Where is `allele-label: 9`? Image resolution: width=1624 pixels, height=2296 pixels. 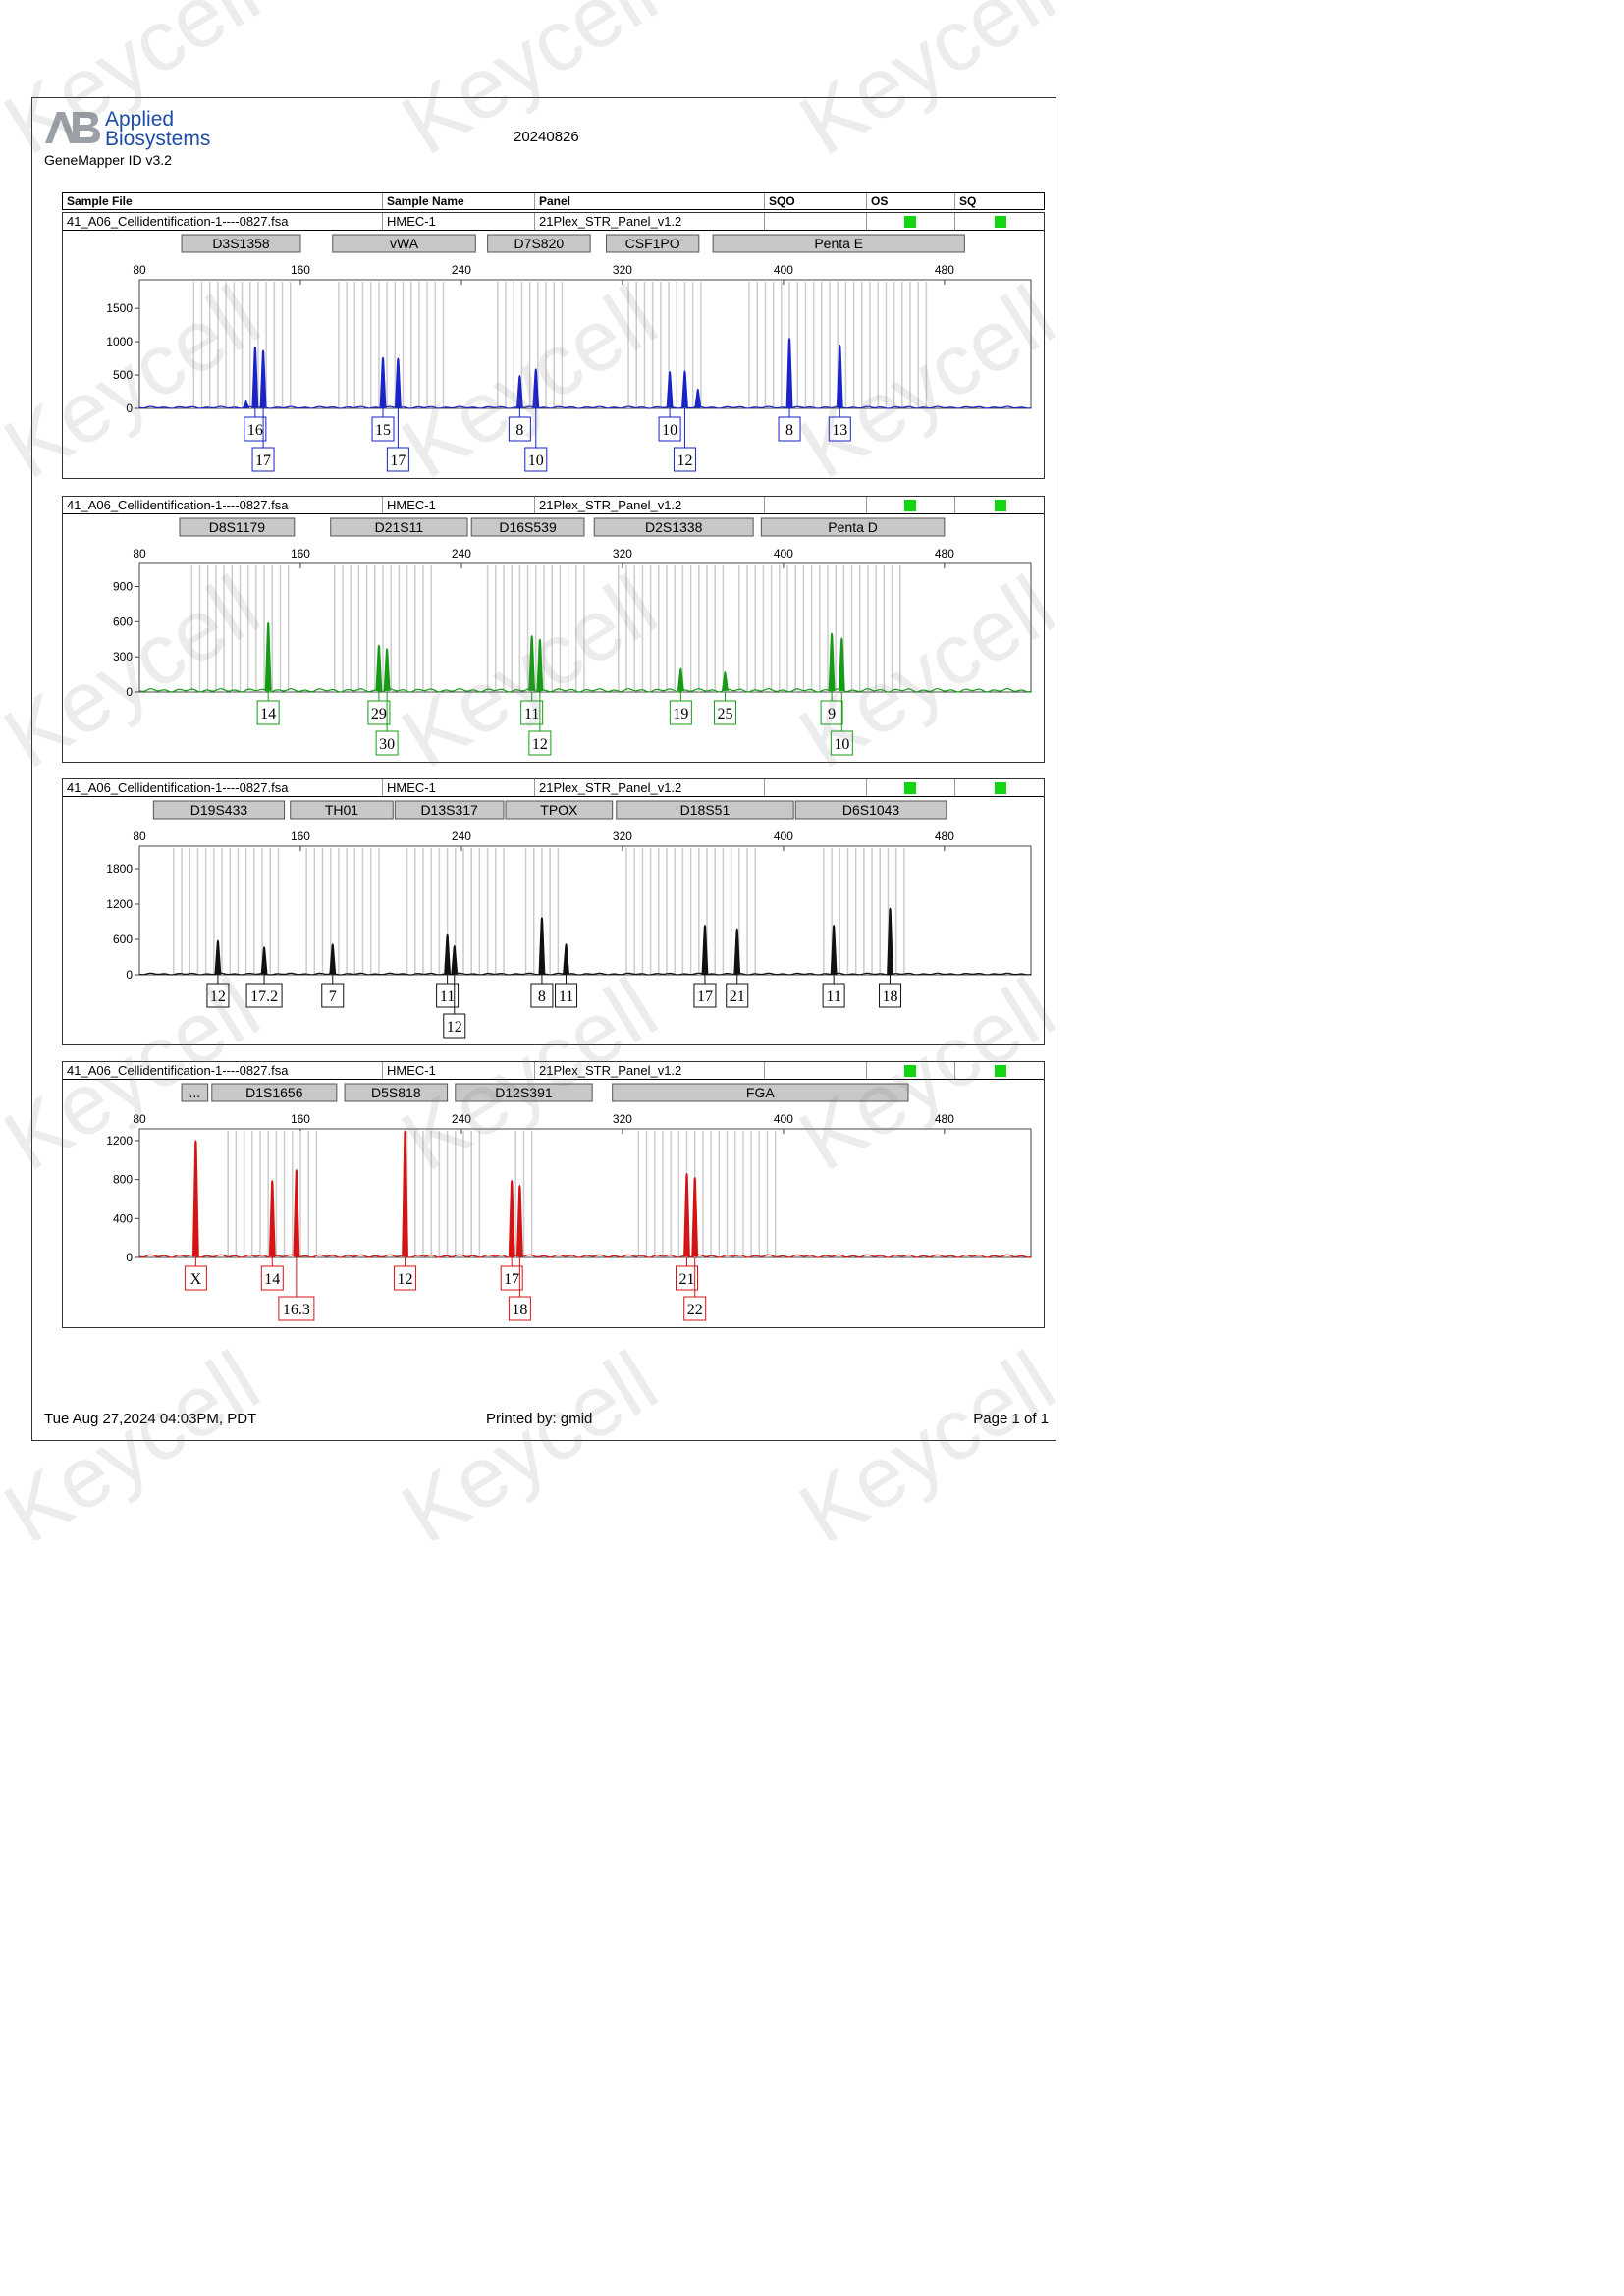
allele-label: 9 is located at coordinates (832, 714).